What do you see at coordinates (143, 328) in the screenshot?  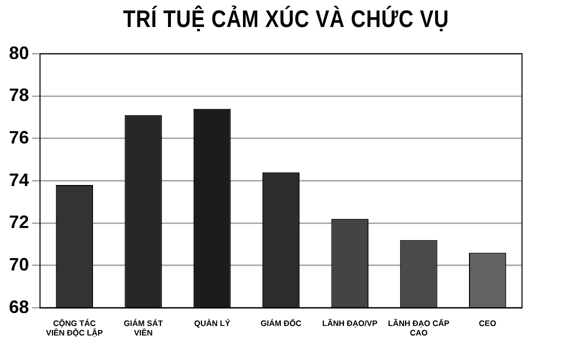 I see `x-tick-label: GIÁM SÁT VIÊN` at bounding box center [143, 328].